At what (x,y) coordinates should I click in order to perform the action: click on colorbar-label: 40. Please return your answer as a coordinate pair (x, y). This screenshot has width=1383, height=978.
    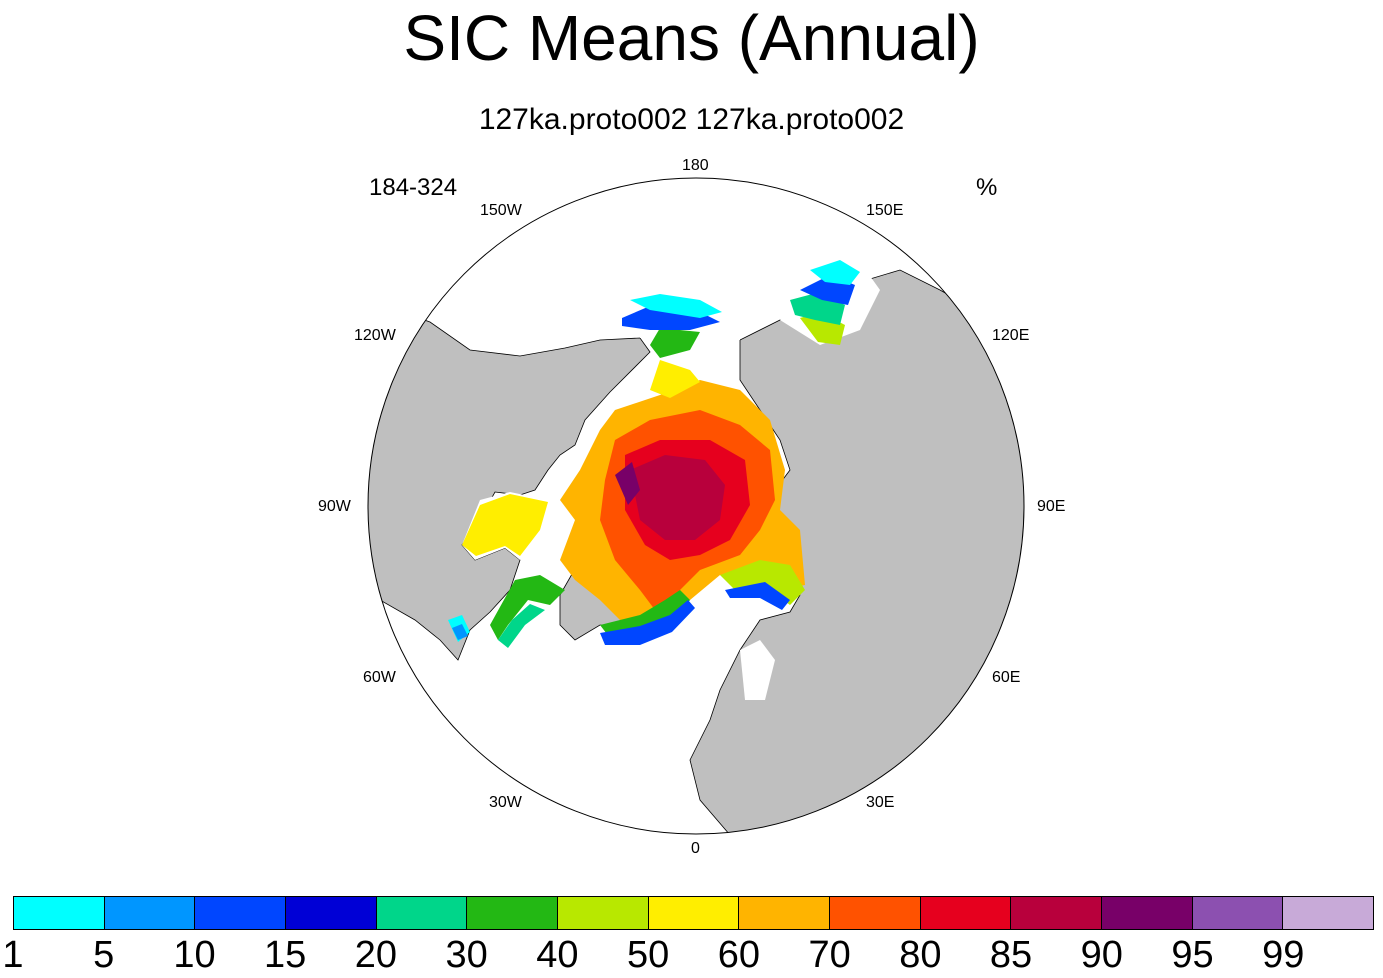
    Looking at the image, I should click on (557, 955).